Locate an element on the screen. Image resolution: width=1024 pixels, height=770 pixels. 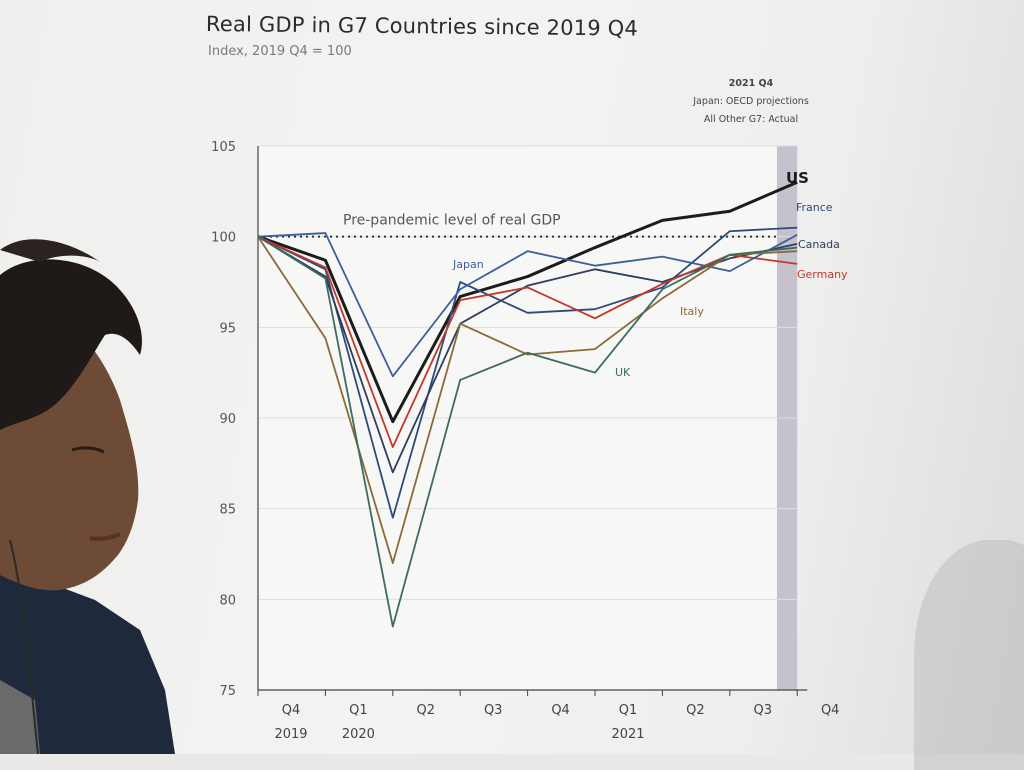
series-line-germany is located at coordinates (527, 341).